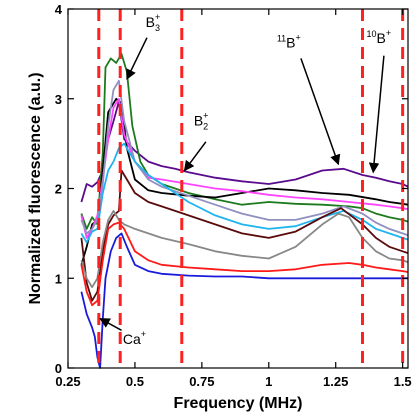 The width and height of the screenshot is (415, 415). Describe the element at coordinates (58, 278) in the screenshot. I see `y-tick-label: 1` at that location.